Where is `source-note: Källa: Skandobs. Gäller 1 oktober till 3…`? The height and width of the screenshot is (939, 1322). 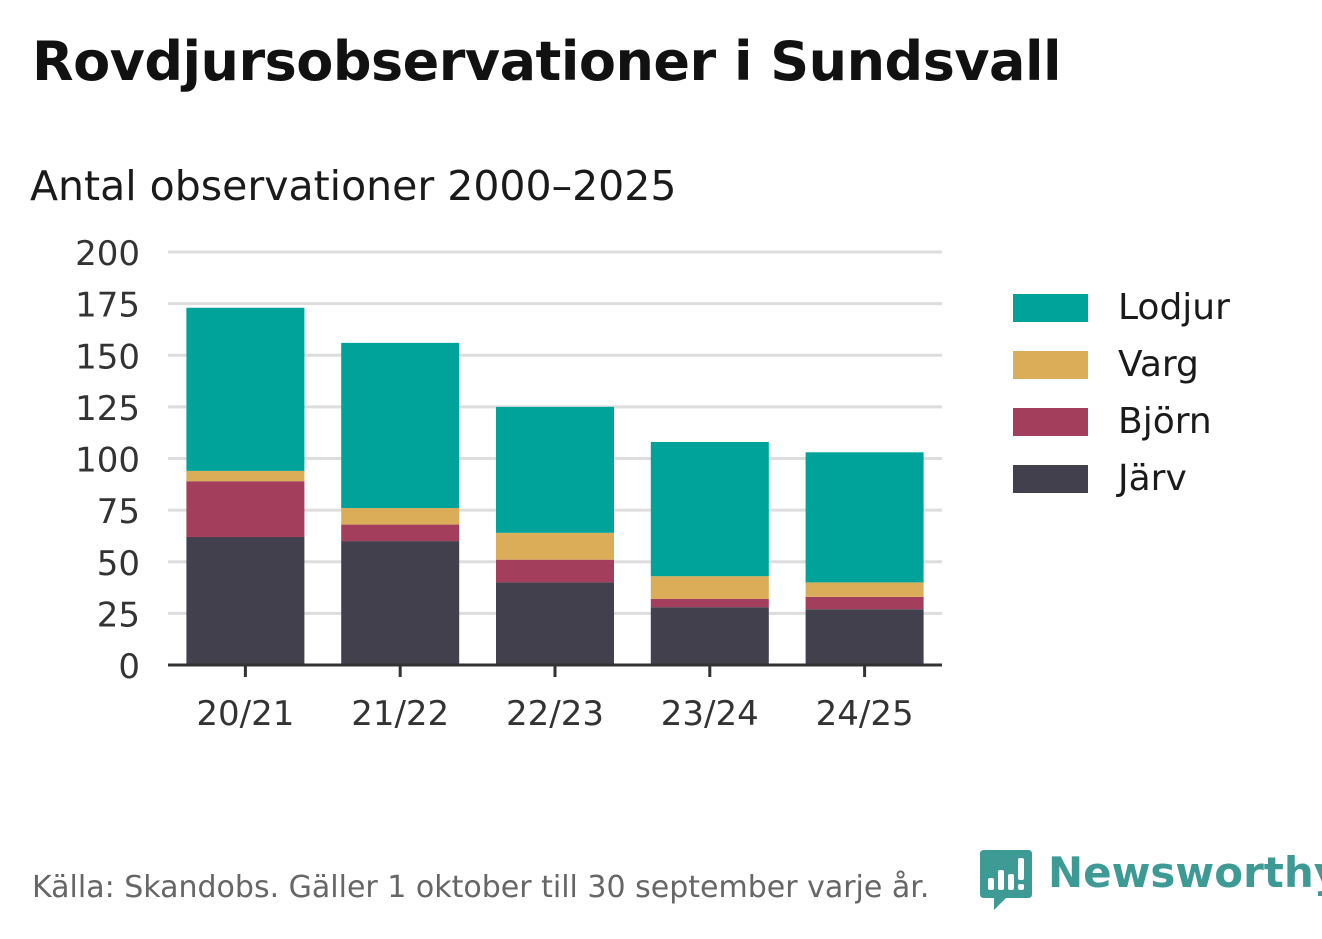
source-note: Källa: Skandobs. Gäller 1 oktober till 3… is located at coordinates (481, 887).